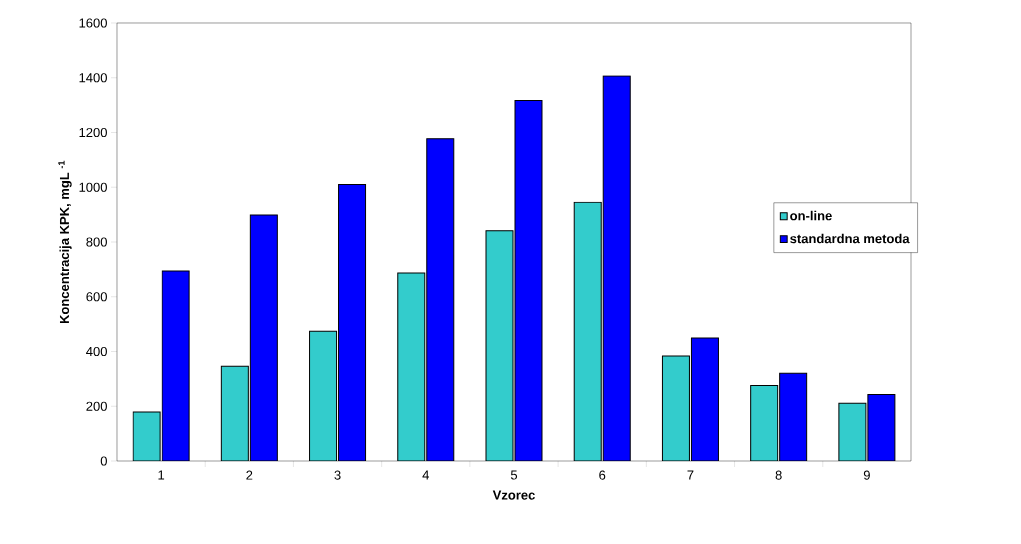 The width and height of the screenshot is (1021, 544). I want to click on x-tick-label: 9, so click(866, 475).